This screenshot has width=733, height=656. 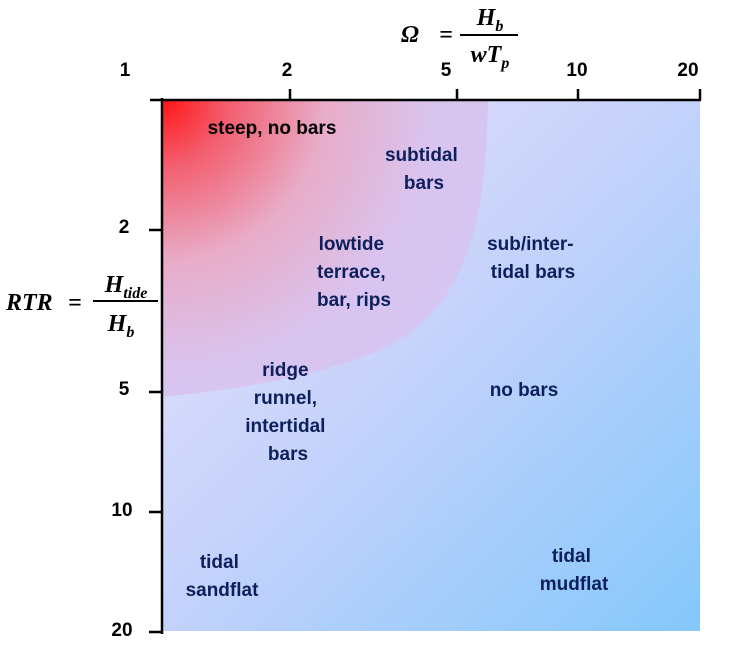 What do you see at coordinates (121, 326) in the screenshot?
I see `y-axis-denominator: Hb` at bounding box center [121, 326].